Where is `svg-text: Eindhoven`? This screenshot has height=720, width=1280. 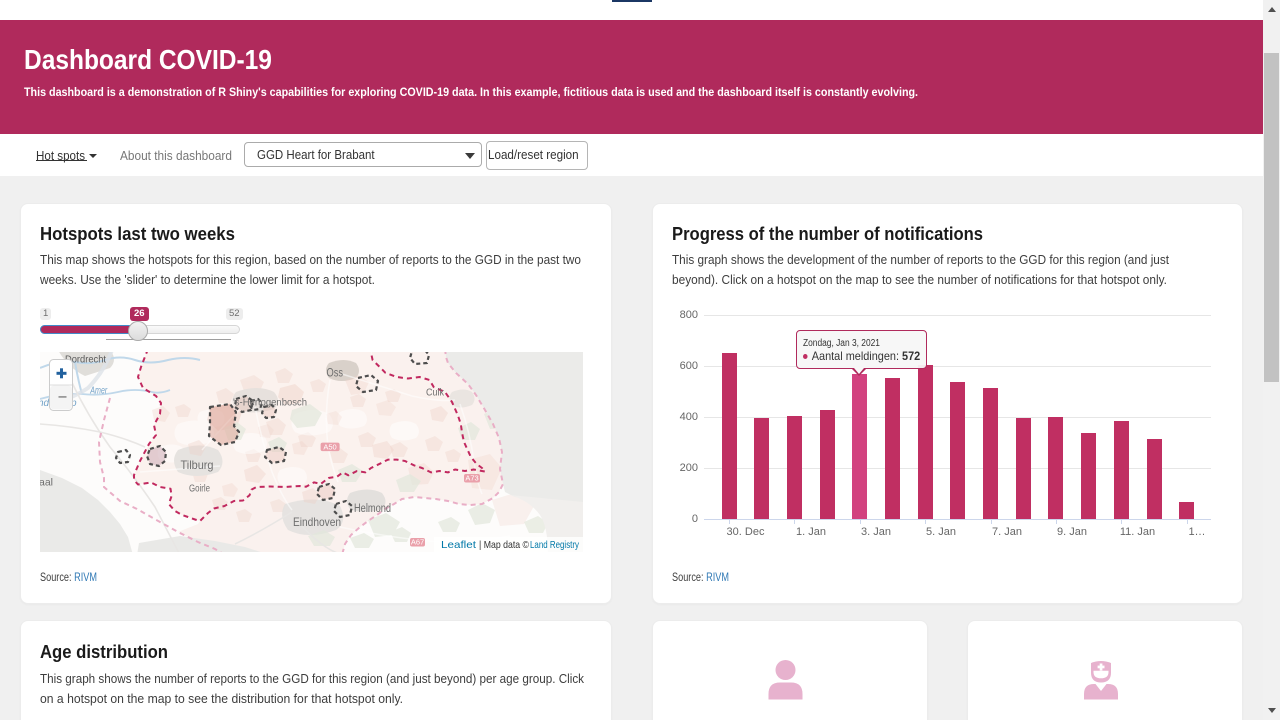
svg-text: Eindhoven is located at coordinates (317, 522).